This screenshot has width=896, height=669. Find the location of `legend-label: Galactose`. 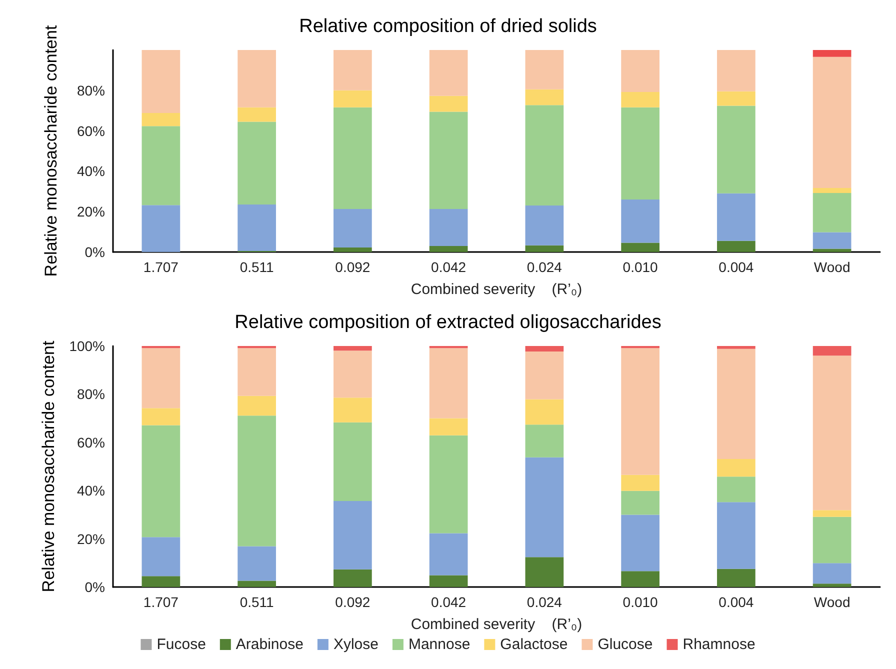

legend-label: Galactose is located at coordinates (534, 644).